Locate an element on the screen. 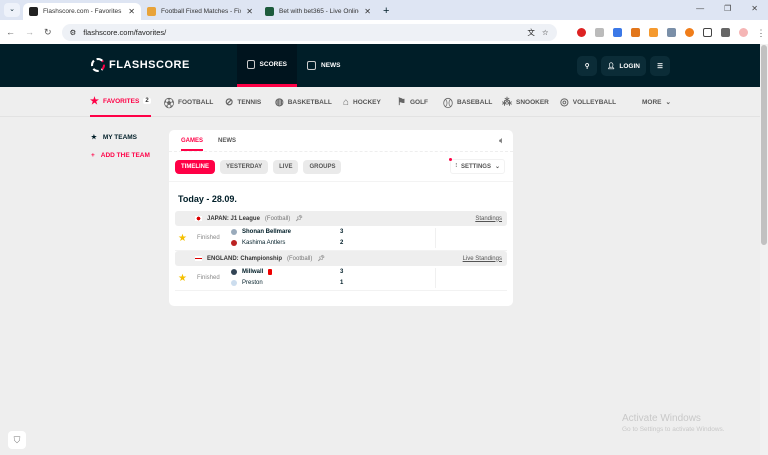  filter-yesterday: YESTERDAY is located at coordinates (244, 166).